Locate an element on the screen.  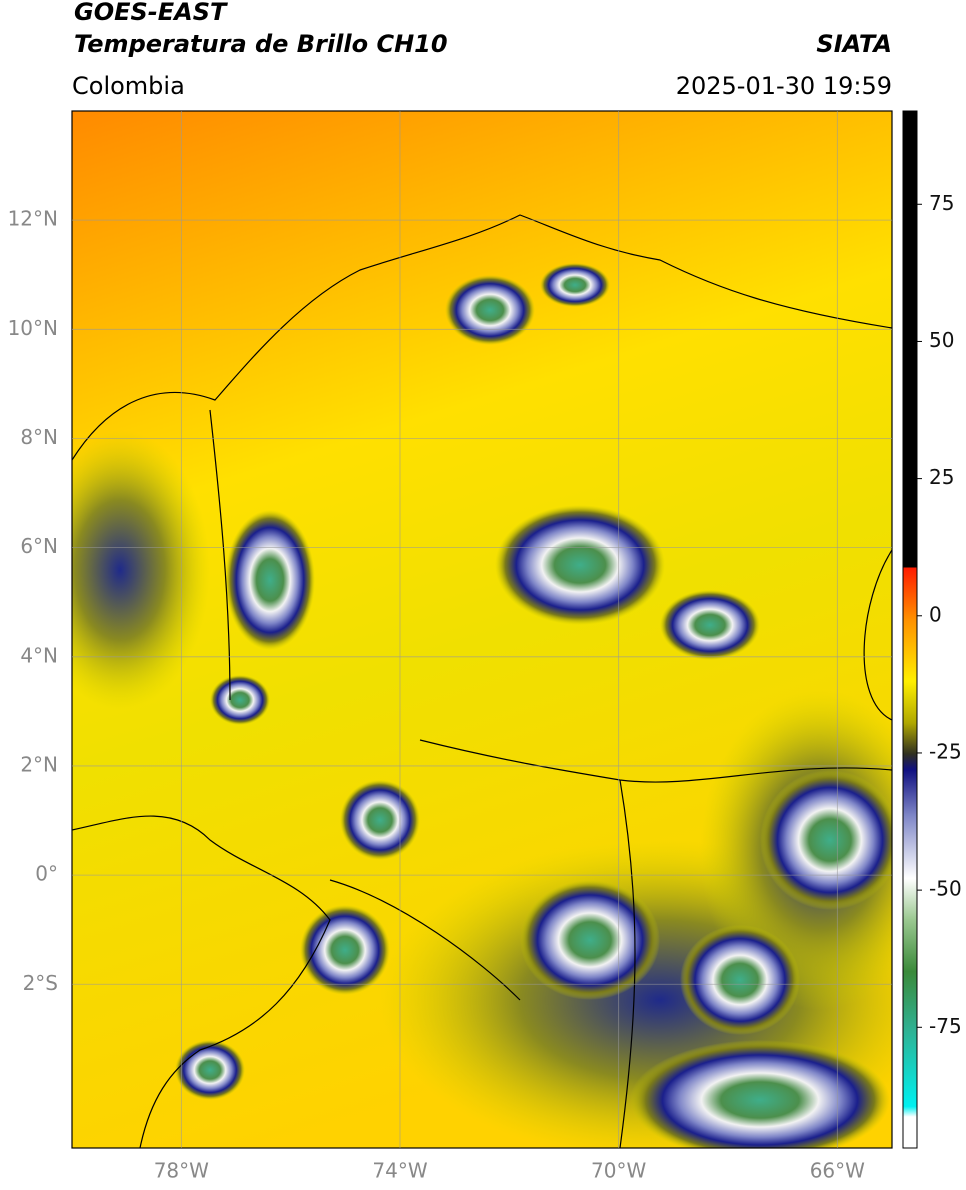
y-tick-label: 2°S is located at coordinates (40, 983).